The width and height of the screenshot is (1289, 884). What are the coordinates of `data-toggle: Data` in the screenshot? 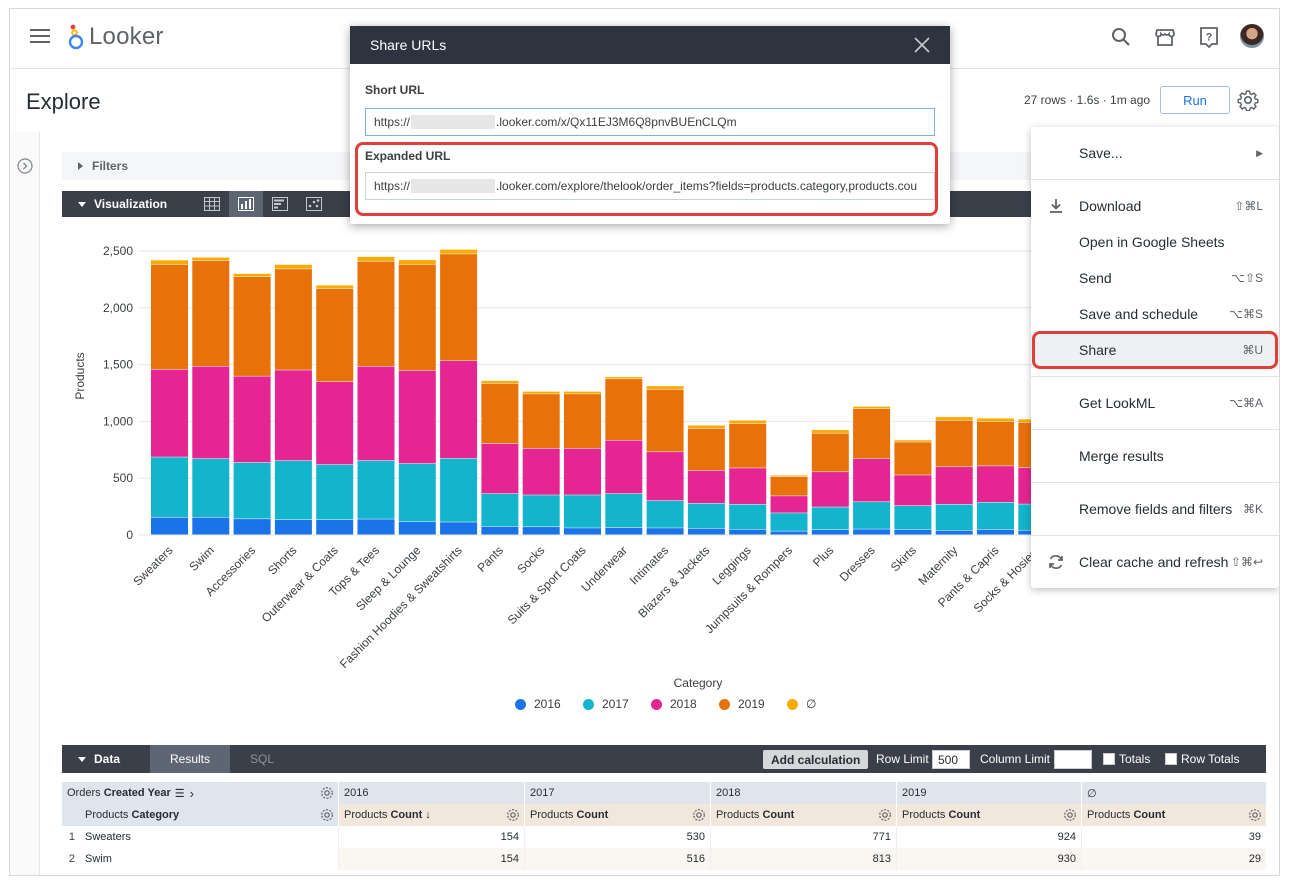 It's located at (99, 759).